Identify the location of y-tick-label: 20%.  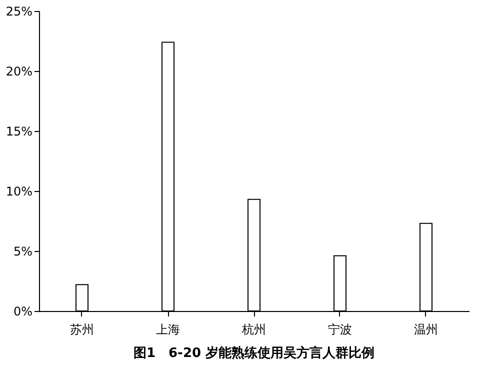
(19, 71).